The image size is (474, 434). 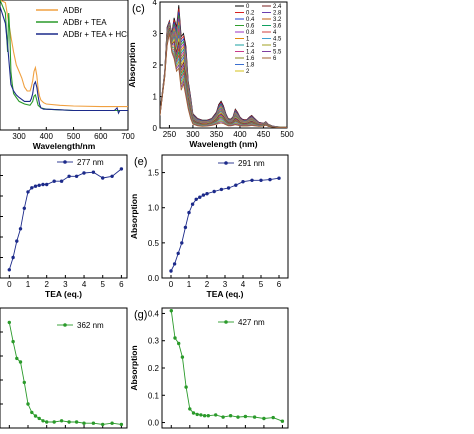 What do you see at coordinates (64, 146) in the screenshot?
I see `x-axis-label: Wavelength/nm` at bounding box center [64, 146].